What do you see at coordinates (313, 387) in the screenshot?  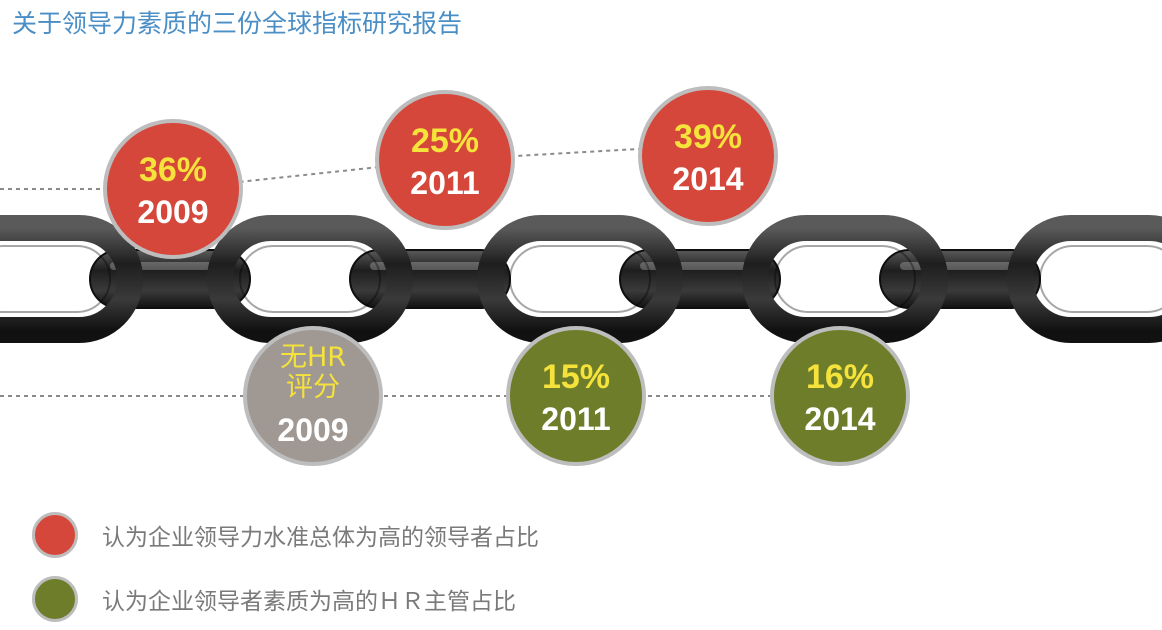 I see `point-label: 评分` at bounding box center [313, 387].